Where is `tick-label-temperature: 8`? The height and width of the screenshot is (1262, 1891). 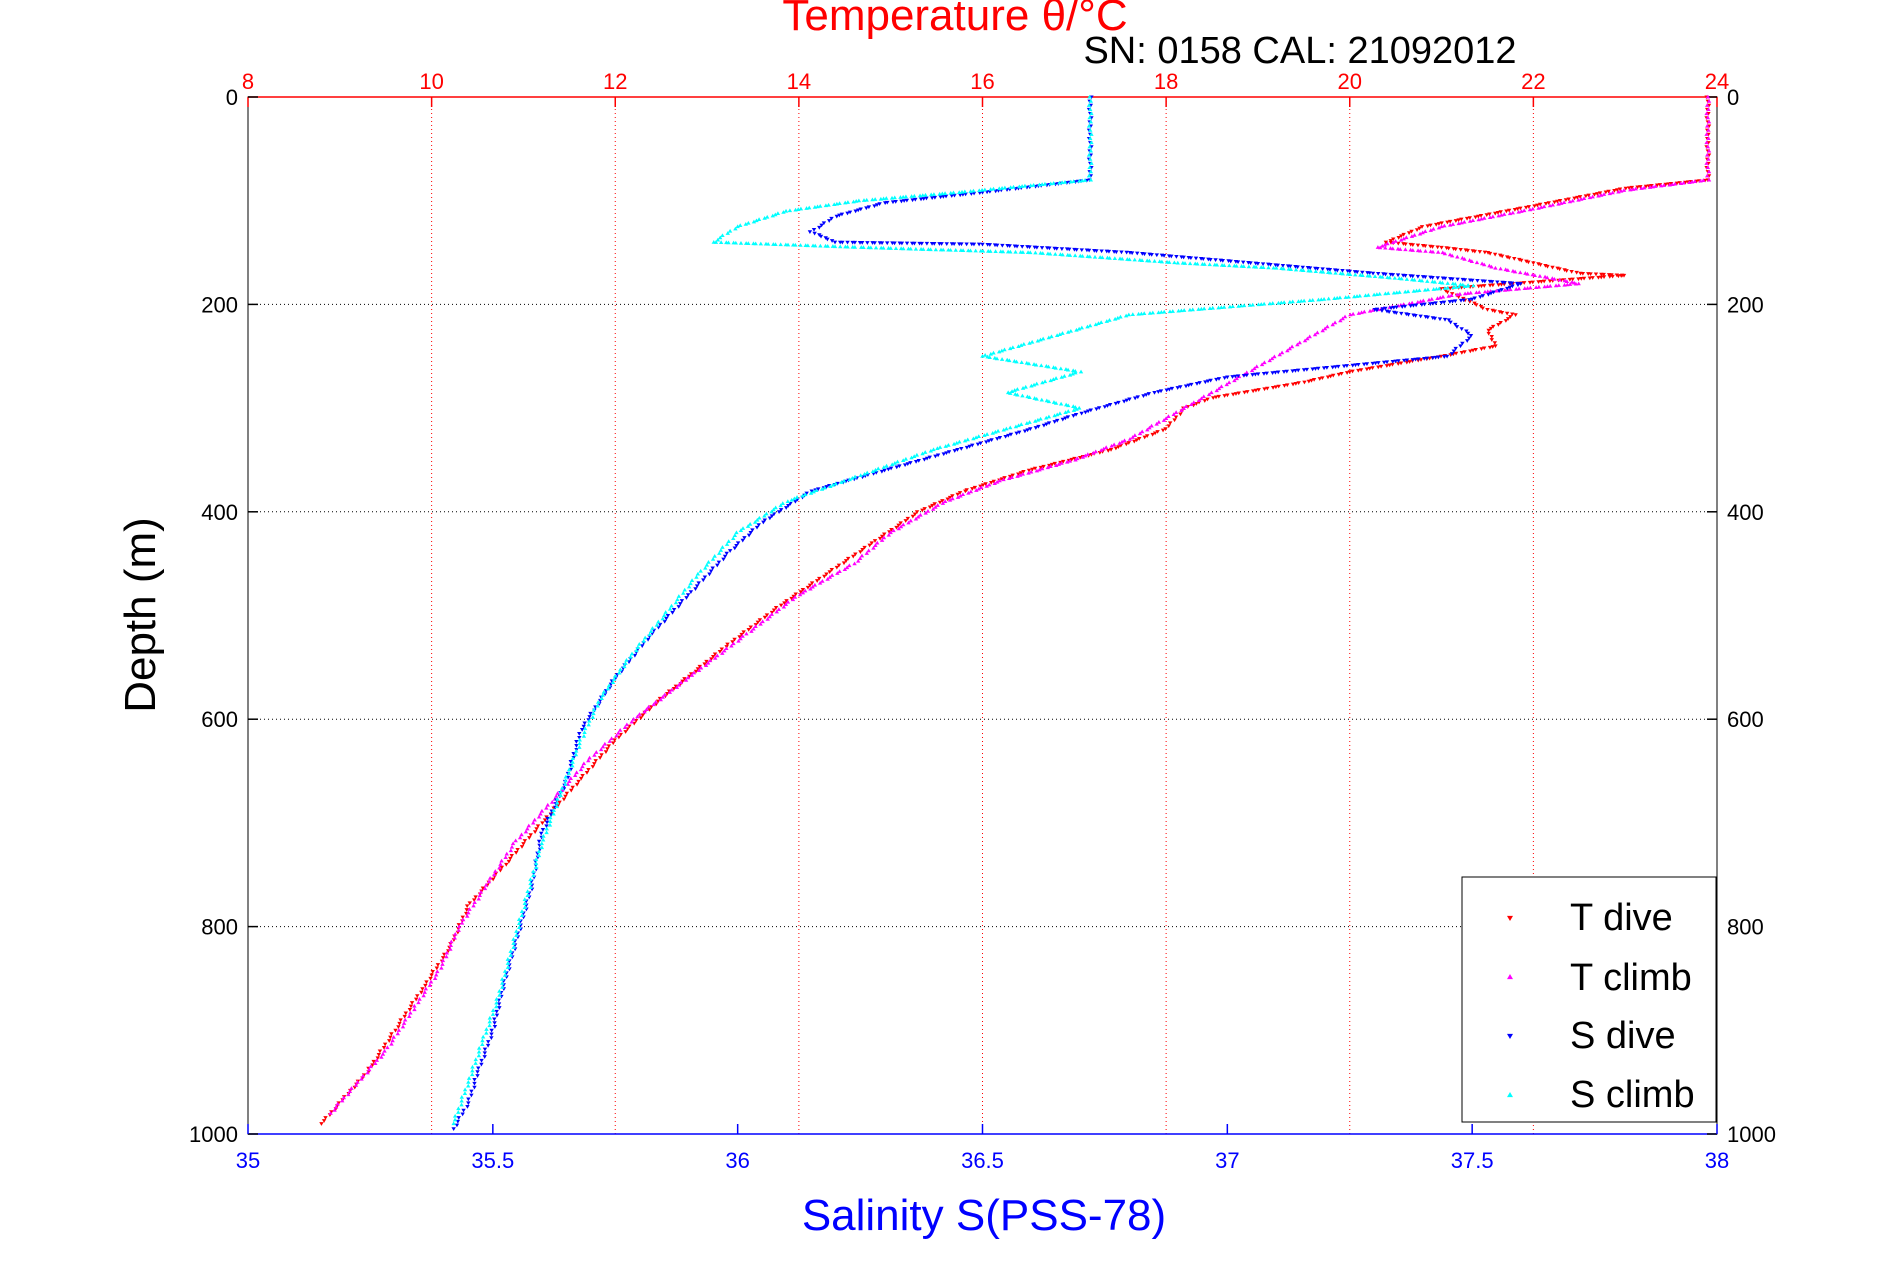 tick-label-temperature: 8 is located at coordinates (248, 81).